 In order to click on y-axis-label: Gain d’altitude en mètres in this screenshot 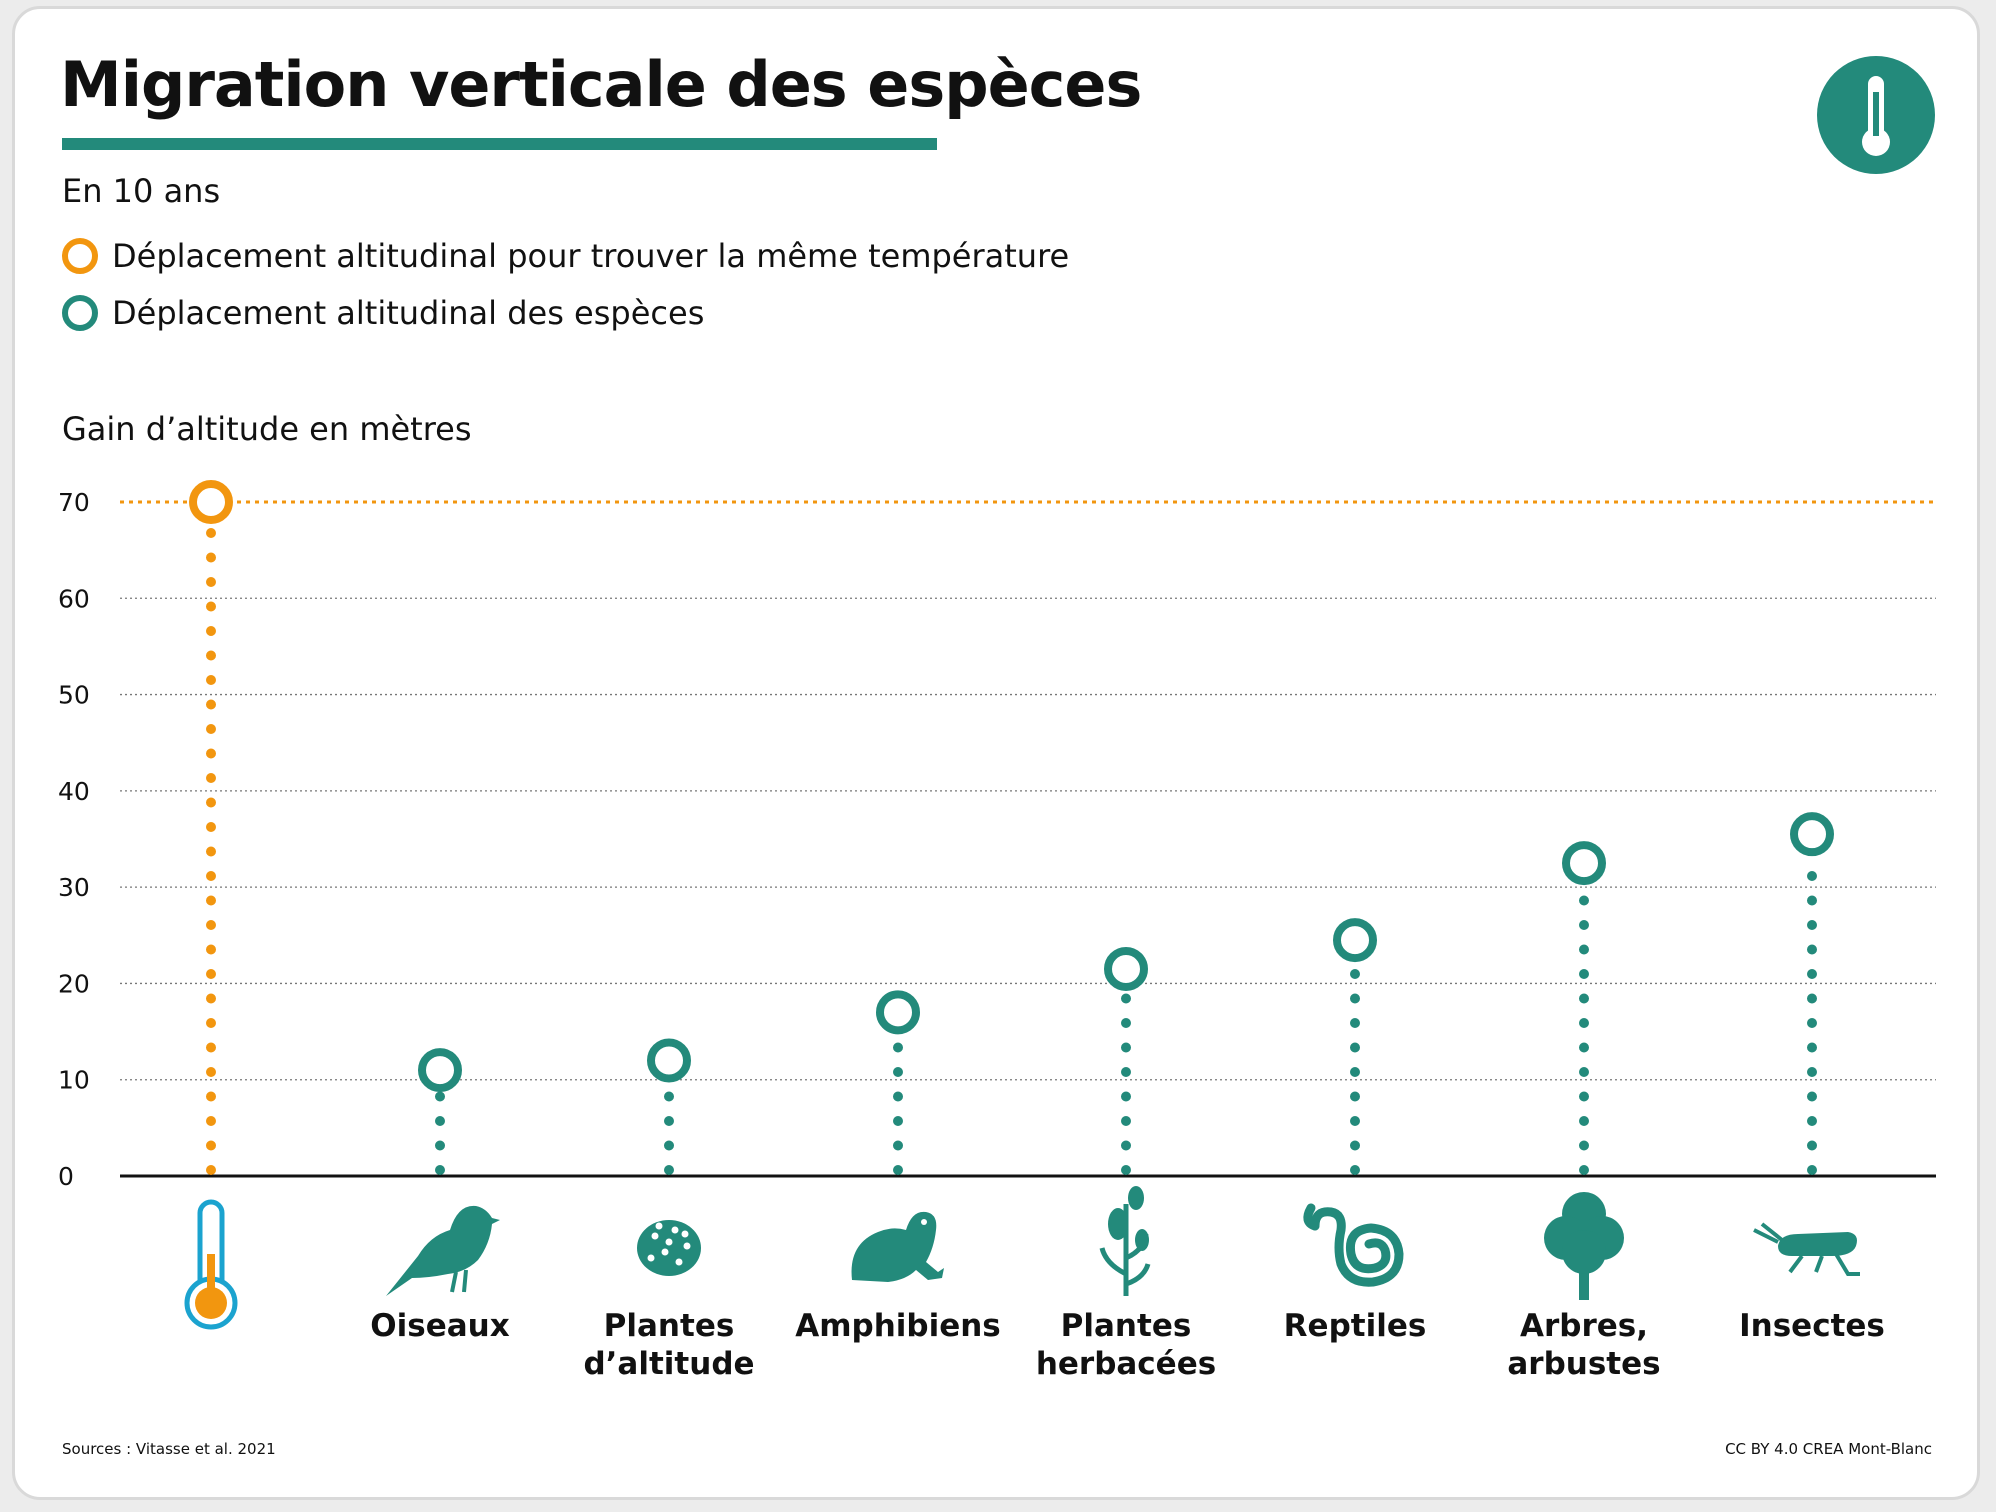, I will do `click(267, 429)`.